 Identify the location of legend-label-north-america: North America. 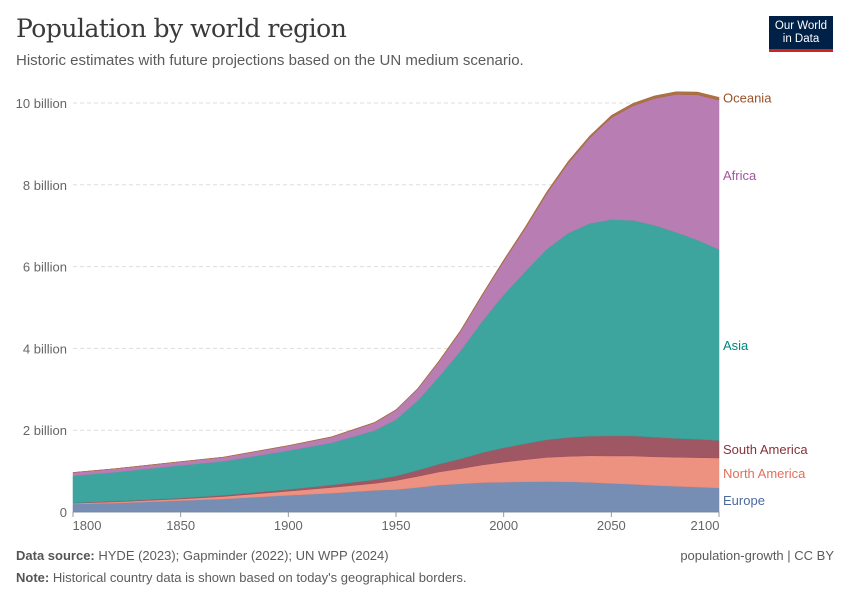
(764, 473).